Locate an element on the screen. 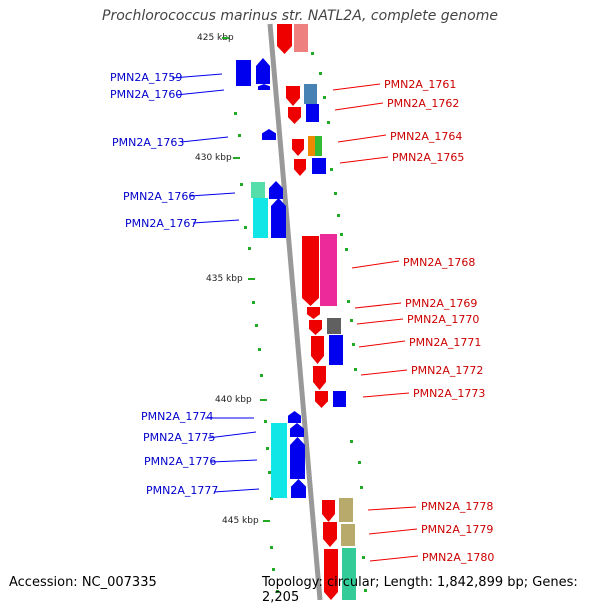 This screenshot has height=605, width=600. gene-label-right: PMN2A_1769 is located at coordinates (441, 303).